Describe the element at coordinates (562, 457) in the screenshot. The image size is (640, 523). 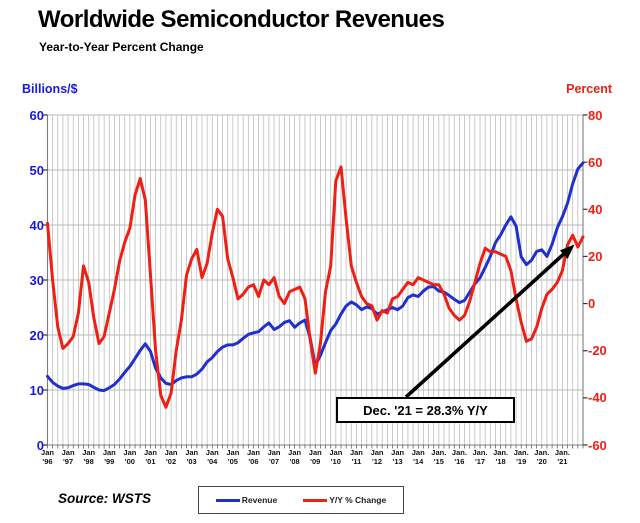
I see `x-axis-tick-label: Jan. '21` at that location.